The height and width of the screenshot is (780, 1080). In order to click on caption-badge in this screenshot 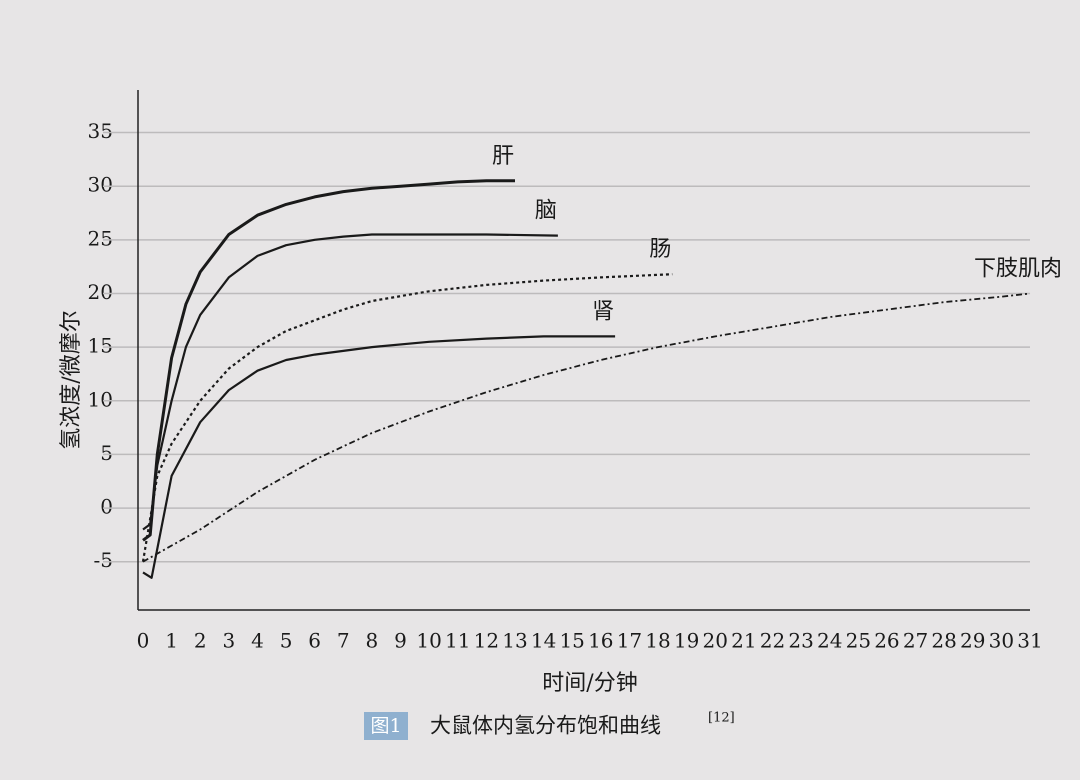, I will do `click(386, 726)`.